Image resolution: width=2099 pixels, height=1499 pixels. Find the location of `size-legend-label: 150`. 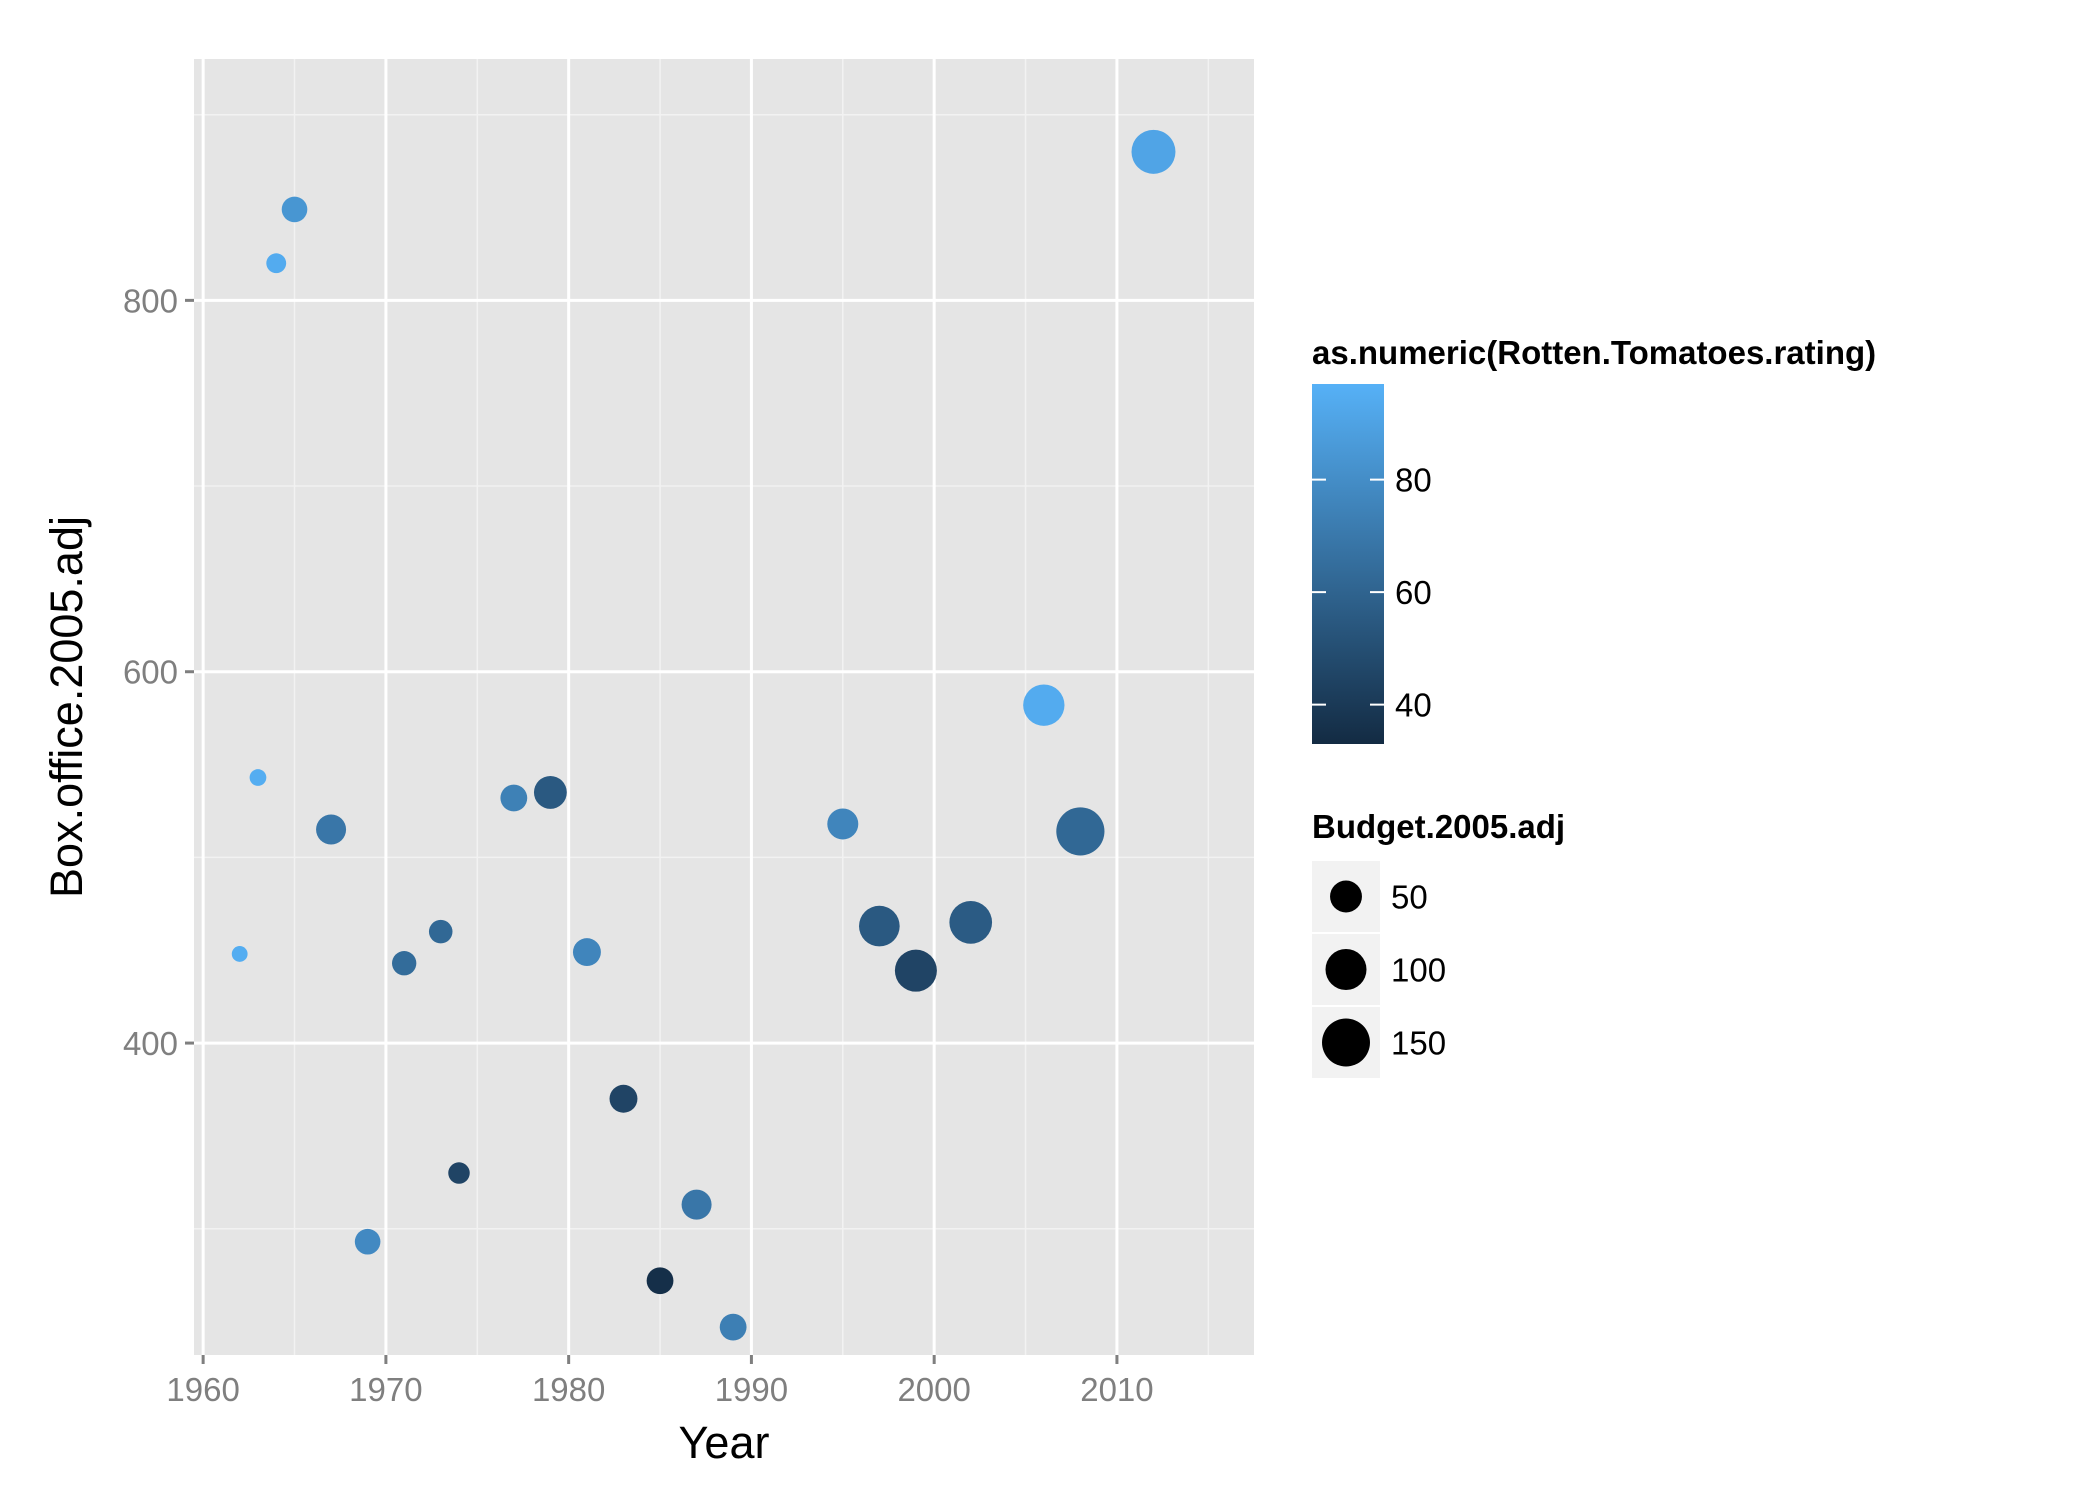

size-legend-label: 150 is located at coordinates (1418, 1043).